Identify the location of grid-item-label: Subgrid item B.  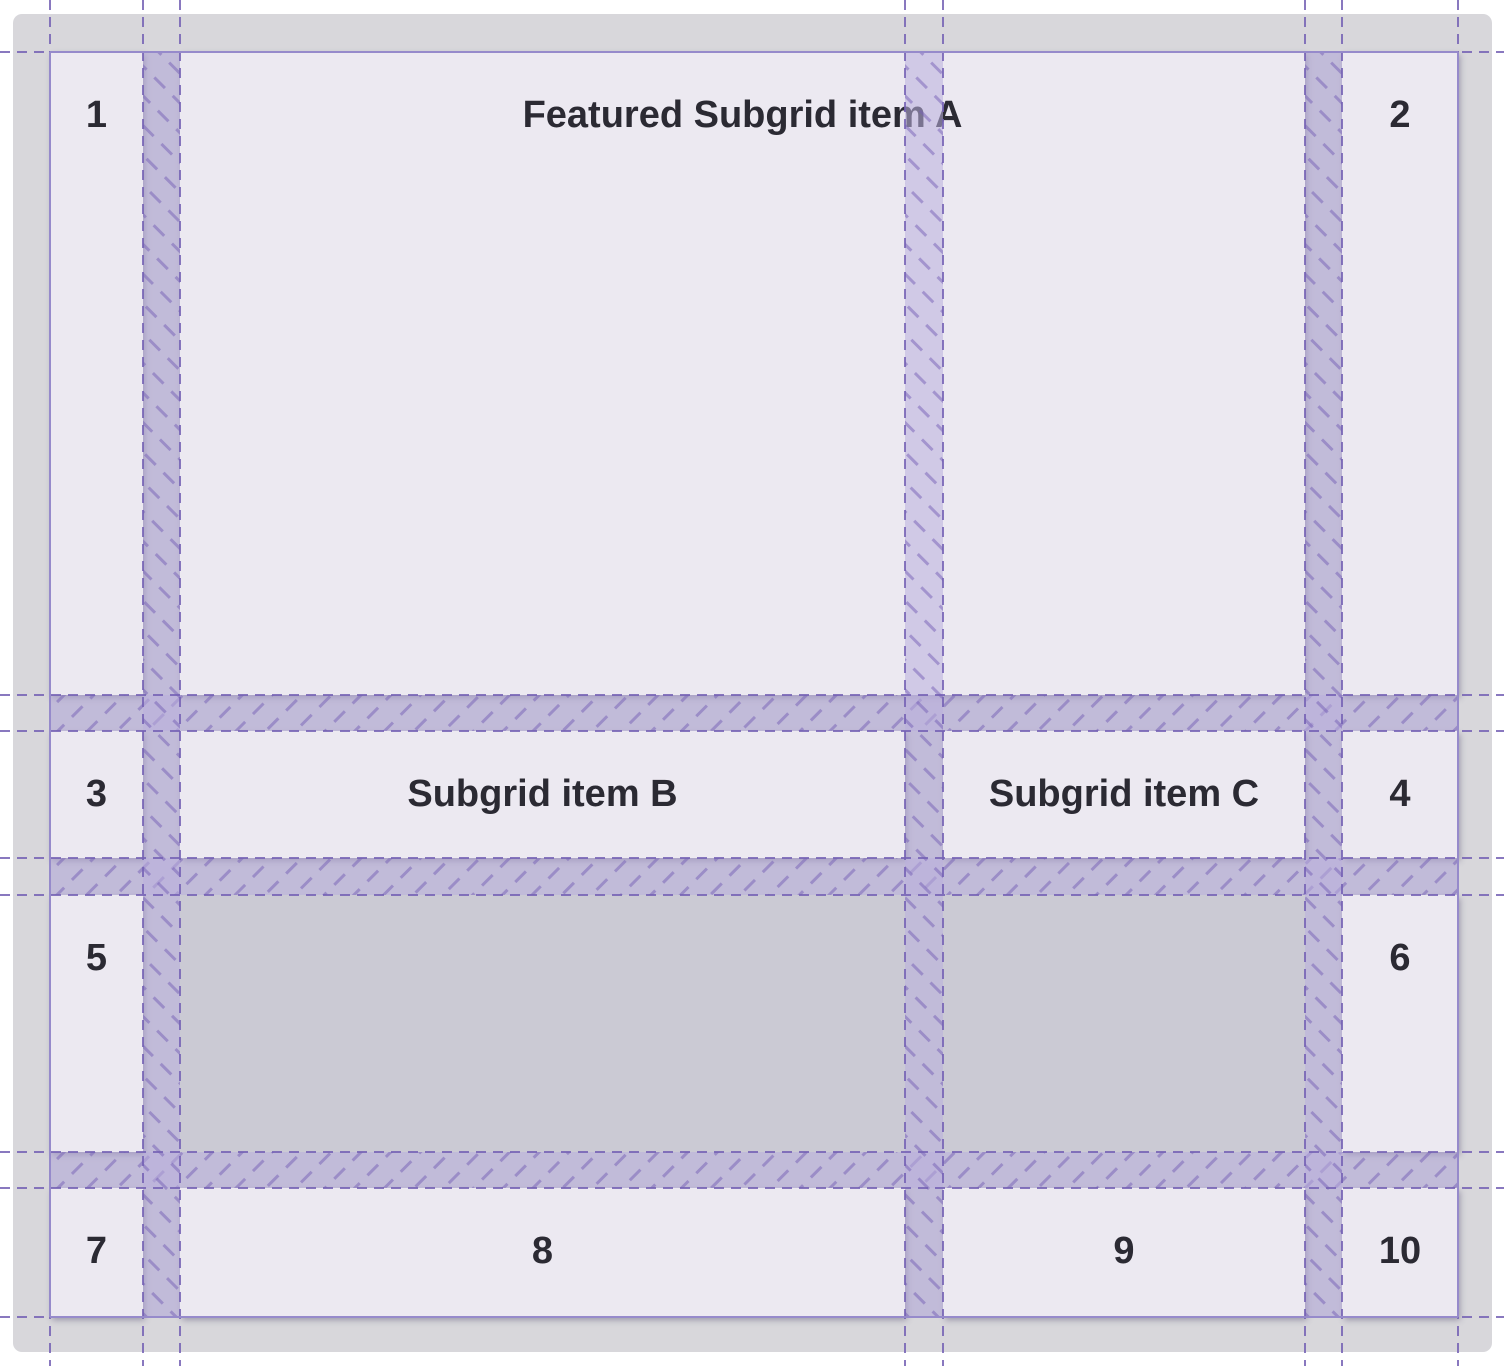
(542, 794).